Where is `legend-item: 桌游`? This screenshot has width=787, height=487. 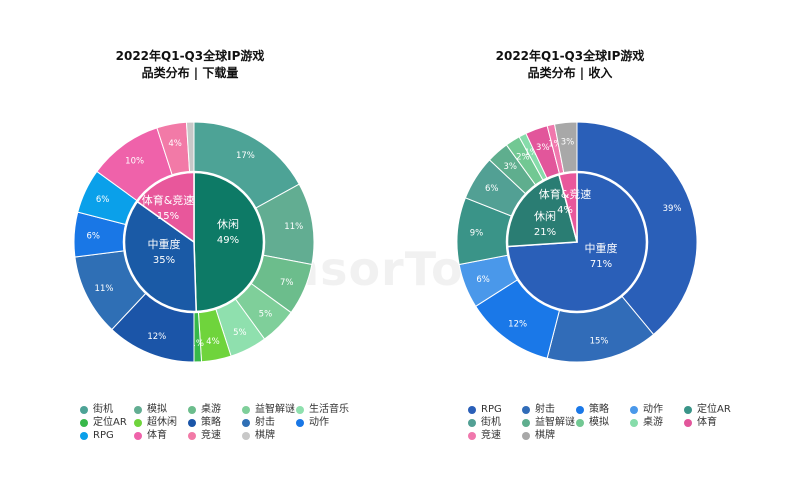 legend-item: 桌游 is located at coordinates (646, 422).